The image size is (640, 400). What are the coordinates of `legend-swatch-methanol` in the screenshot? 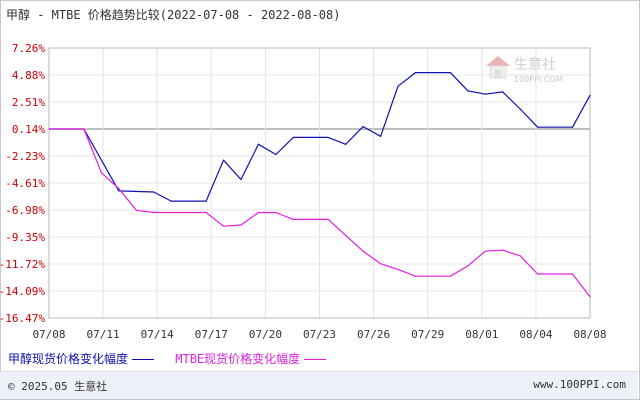 It's located at (143, 359).